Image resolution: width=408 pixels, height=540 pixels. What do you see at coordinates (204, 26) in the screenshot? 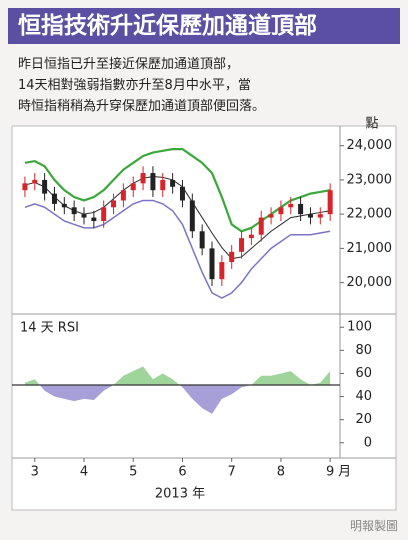
I see `title: 恒指技術升近保歷加通道頂部` at bounding box center [204, 26].